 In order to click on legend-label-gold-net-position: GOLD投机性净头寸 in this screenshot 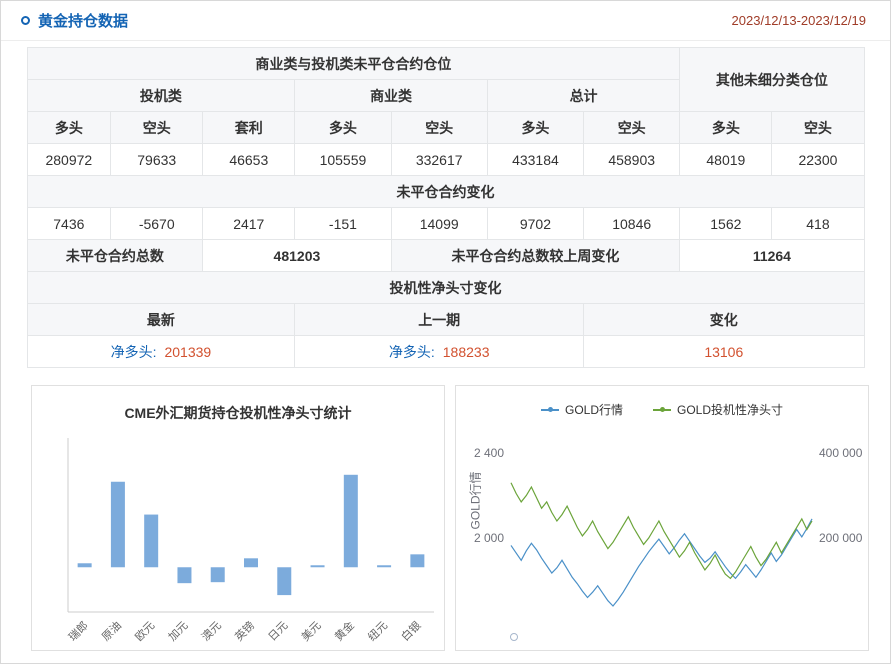, I will do `click(730, 410)`.